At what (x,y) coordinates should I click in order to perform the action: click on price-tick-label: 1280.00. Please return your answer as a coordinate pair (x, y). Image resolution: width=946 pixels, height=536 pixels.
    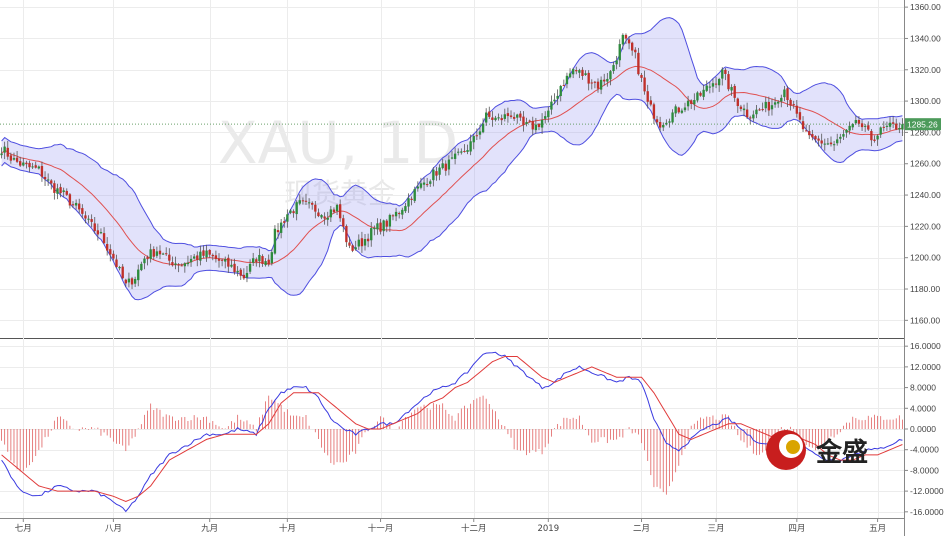
    Looking at the image, I should click on (925, 132).